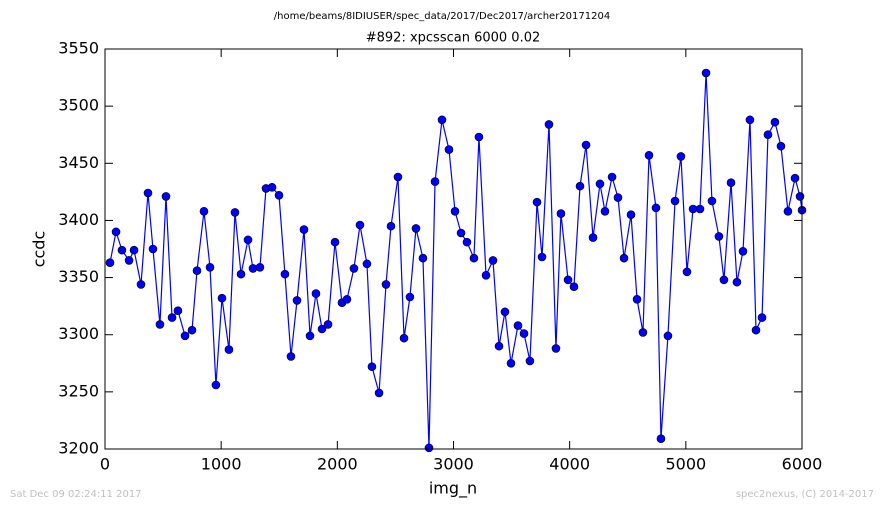 The width and height of the screenshot is (884, 509). What do you see at coordinates (569, 464) in the screenshot?
I see `x-tick-label: 4000` at bounding box center [569, 464].